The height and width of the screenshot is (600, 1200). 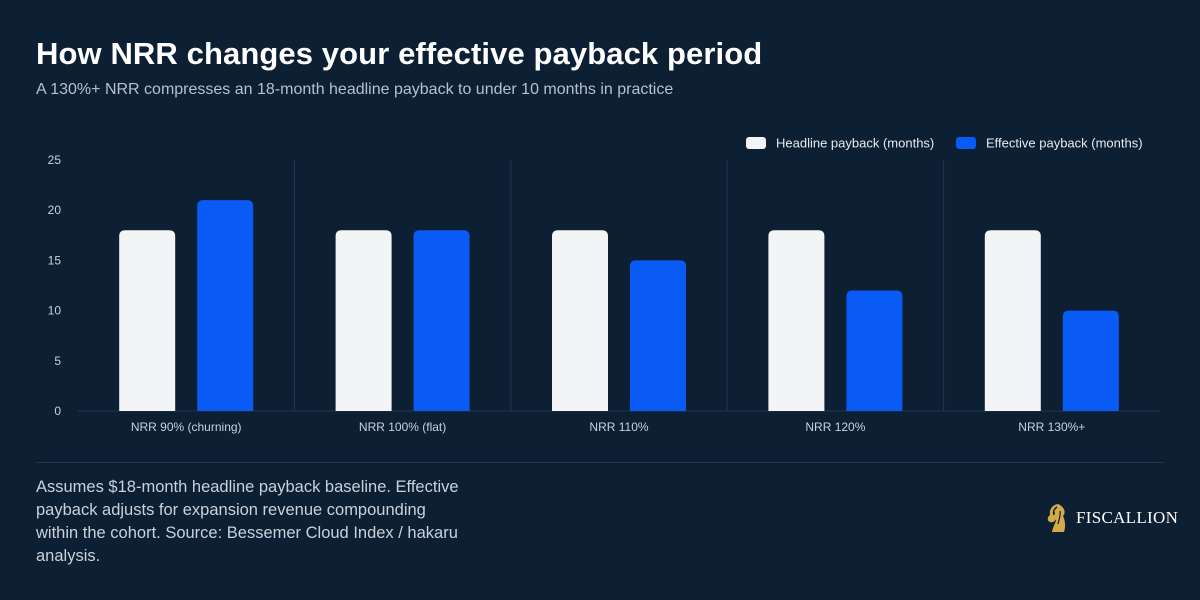 What do you see at coordinates (57, 411) in the screenshot?
I see `y-tick-label: 0` at bounding box center [57, 411].